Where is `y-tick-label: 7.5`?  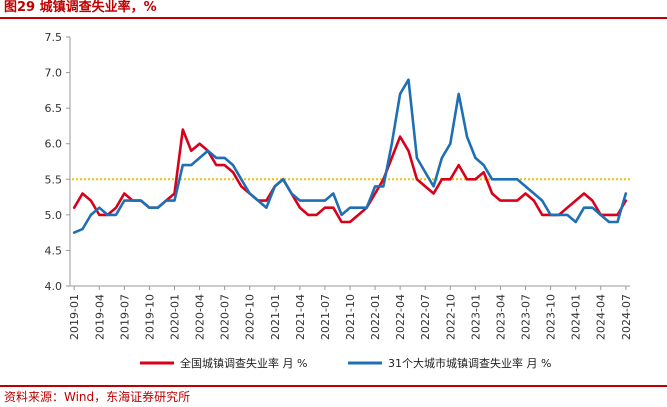 y-tick-label: 7.5 is located at coordinates (54, 37).